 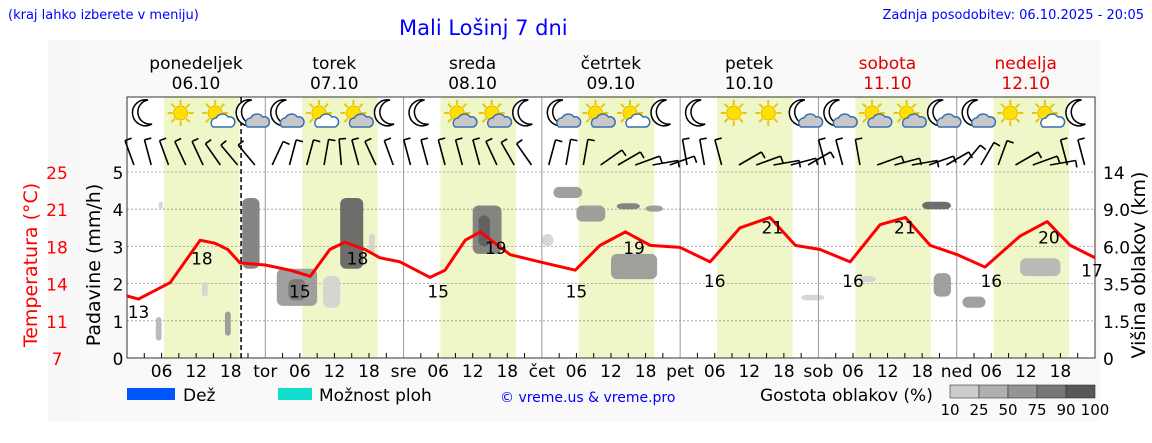 What do you see at coordinates (1049, 239) in the screenshot?
I see `temp-label: 20` at bounding box center [1049, 239].